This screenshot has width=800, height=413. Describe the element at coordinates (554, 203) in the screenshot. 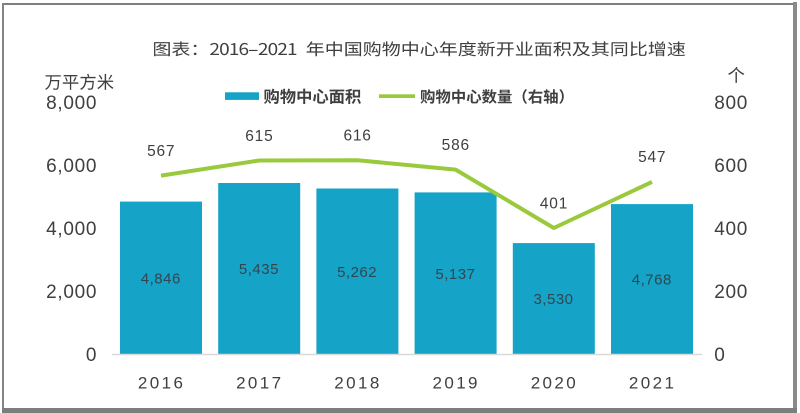

I see `svg-text: 401` at that location.